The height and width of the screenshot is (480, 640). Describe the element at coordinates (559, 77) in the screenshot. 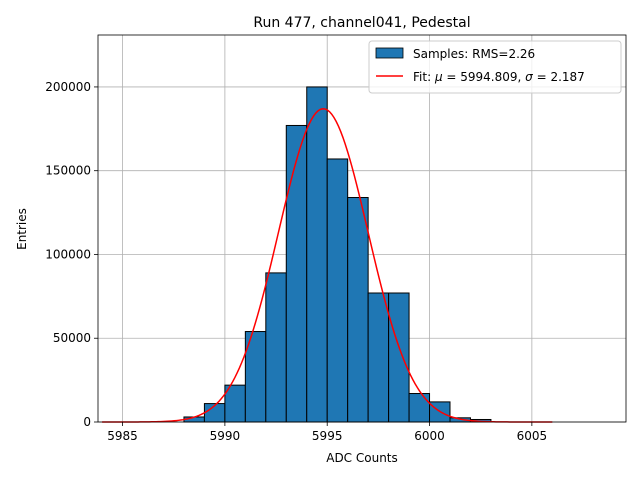

I see `legend-fit-sigma: = 2.187` at that location.